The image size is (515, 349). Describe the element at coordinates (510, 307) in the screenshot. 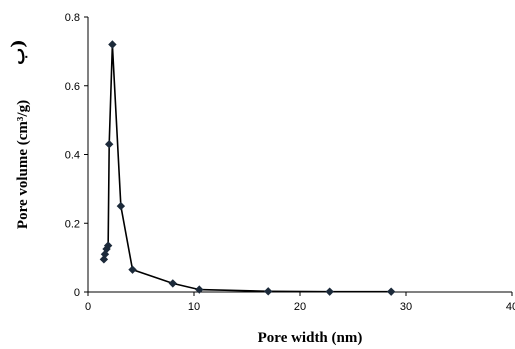

I see `x-tick-label: 40` at that location.